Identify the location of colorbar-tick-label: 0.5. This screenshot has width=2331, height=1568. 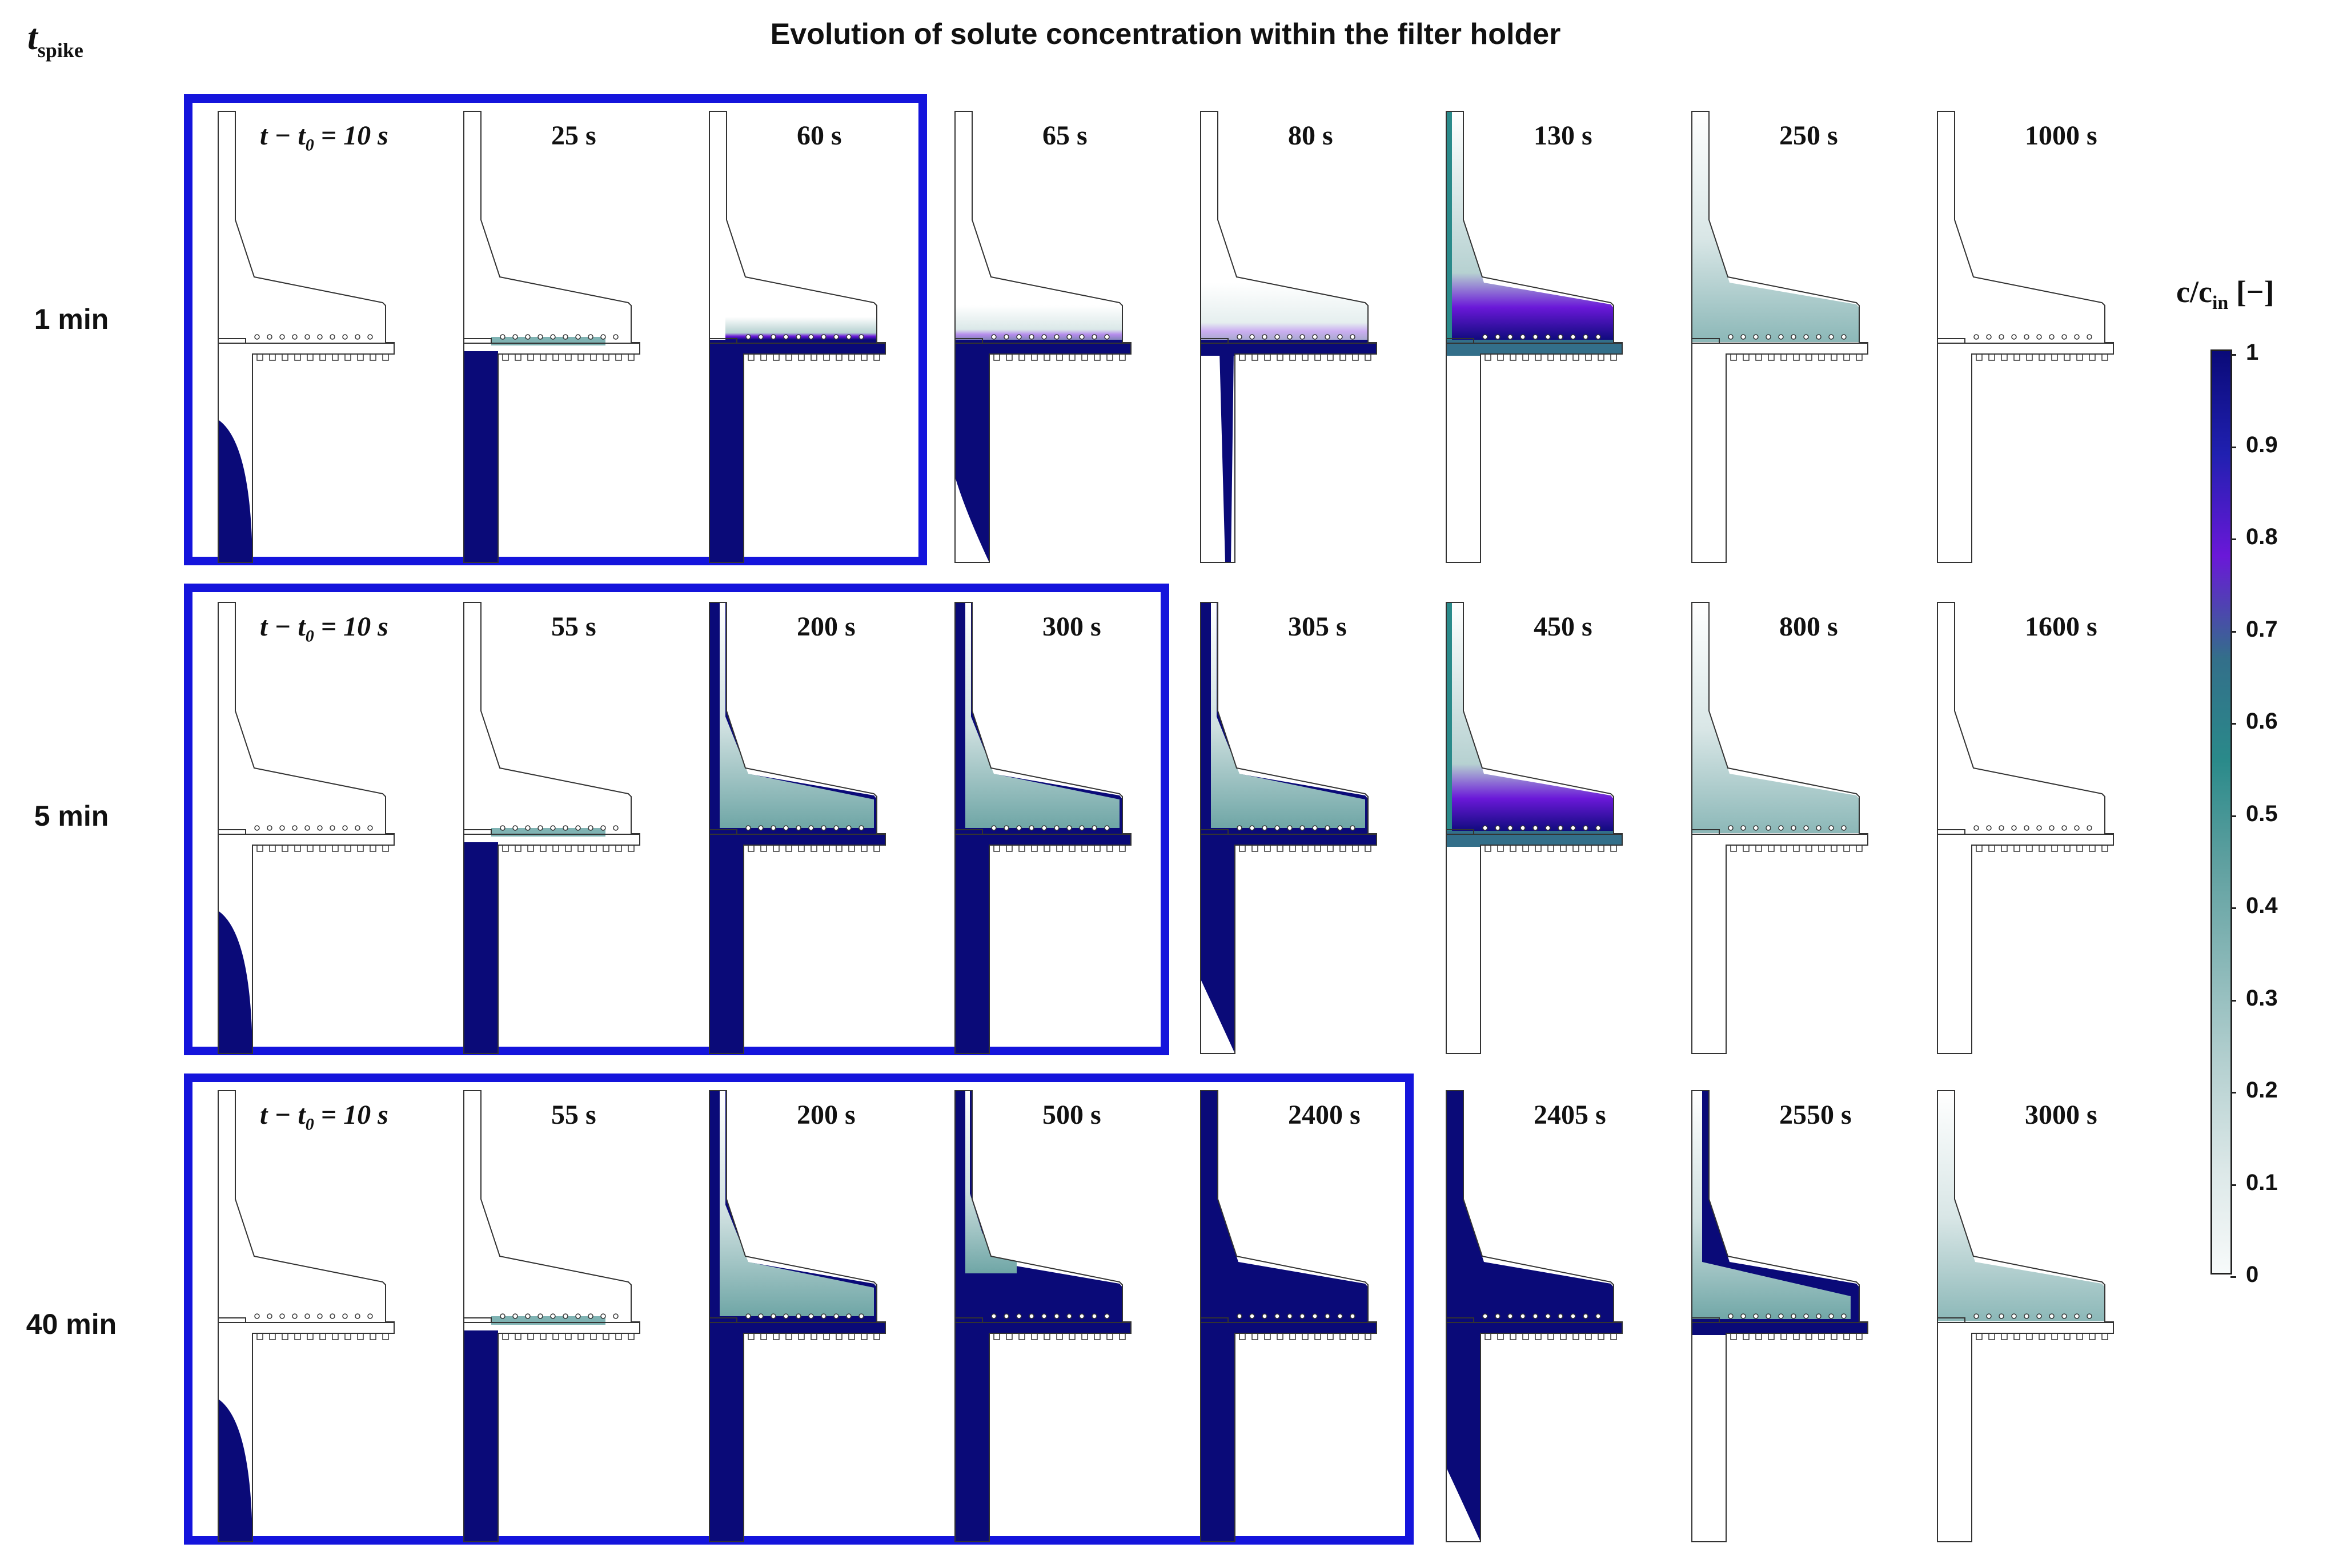
(2262, 813).